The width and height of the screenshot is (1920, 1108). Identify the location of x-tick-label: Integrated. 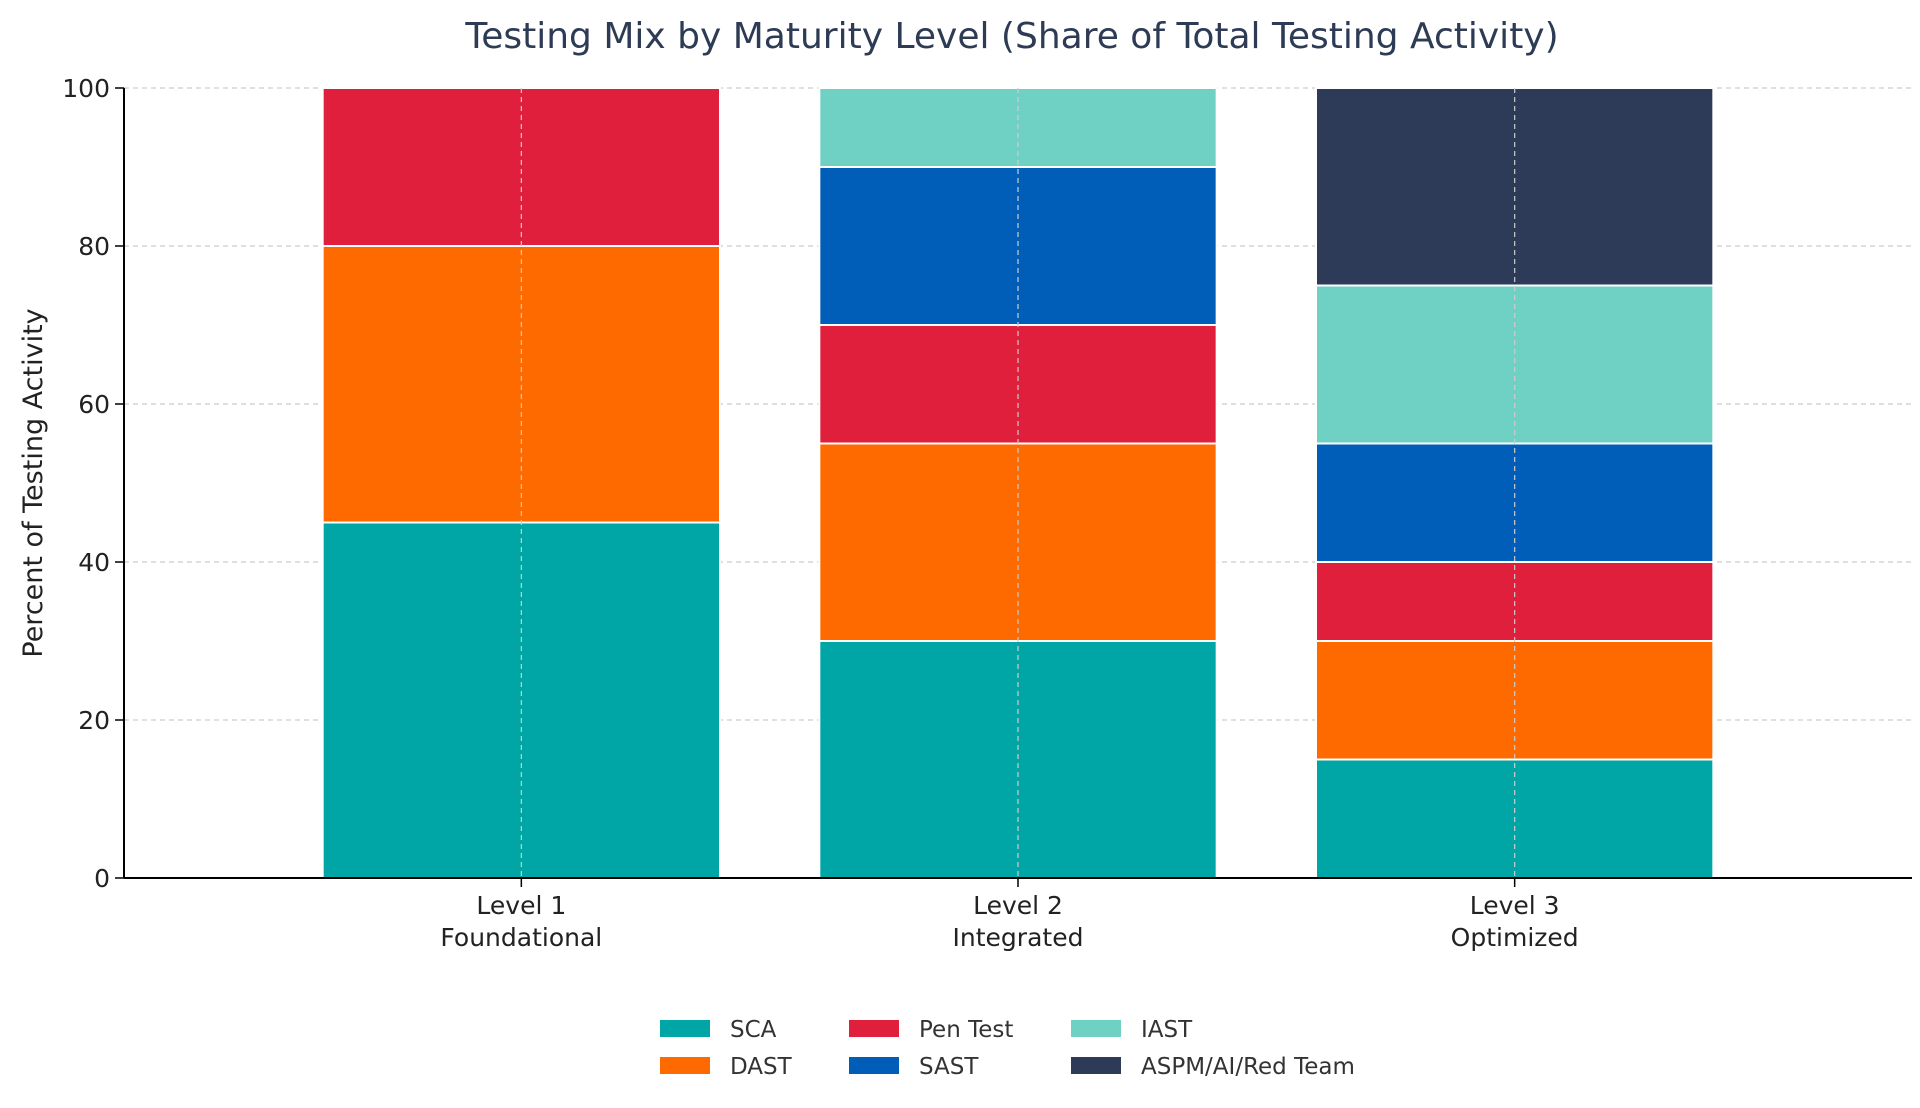
(1018, 937).